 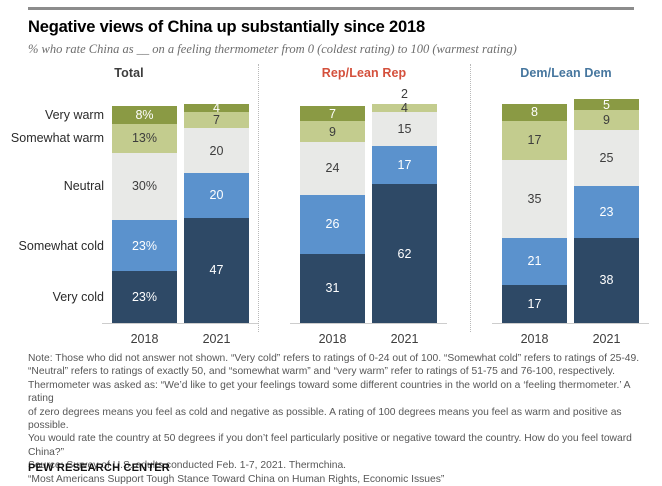 I want to click on segment-value-label: 8%, so click(x=144, y=114).